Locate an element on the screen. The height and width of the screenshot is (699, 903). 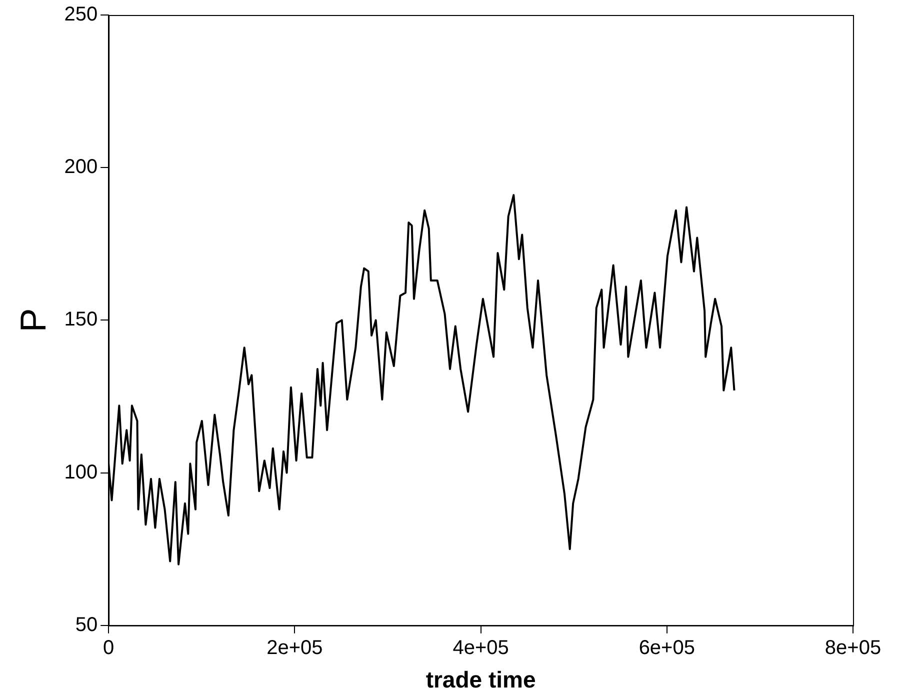
y-tick-label: 100 is located at coordinates (81, 472).